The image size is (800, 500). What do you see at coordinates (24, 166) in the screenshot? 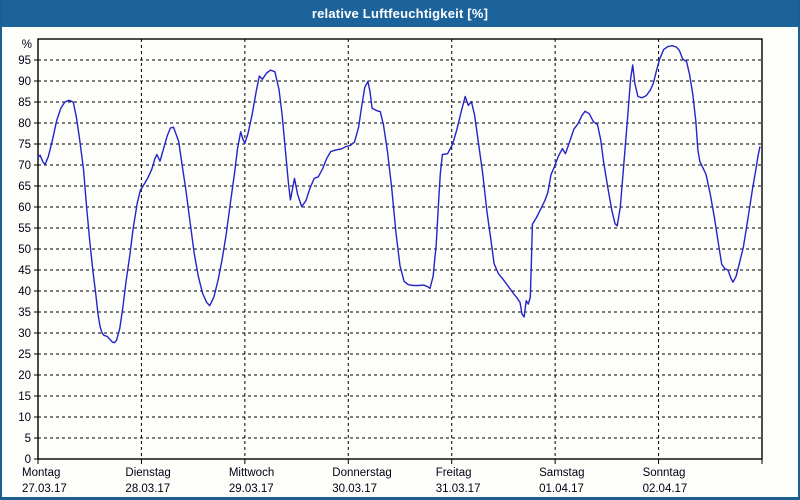
I see `y-tick-label: 70` at bounding box center [24, 166].